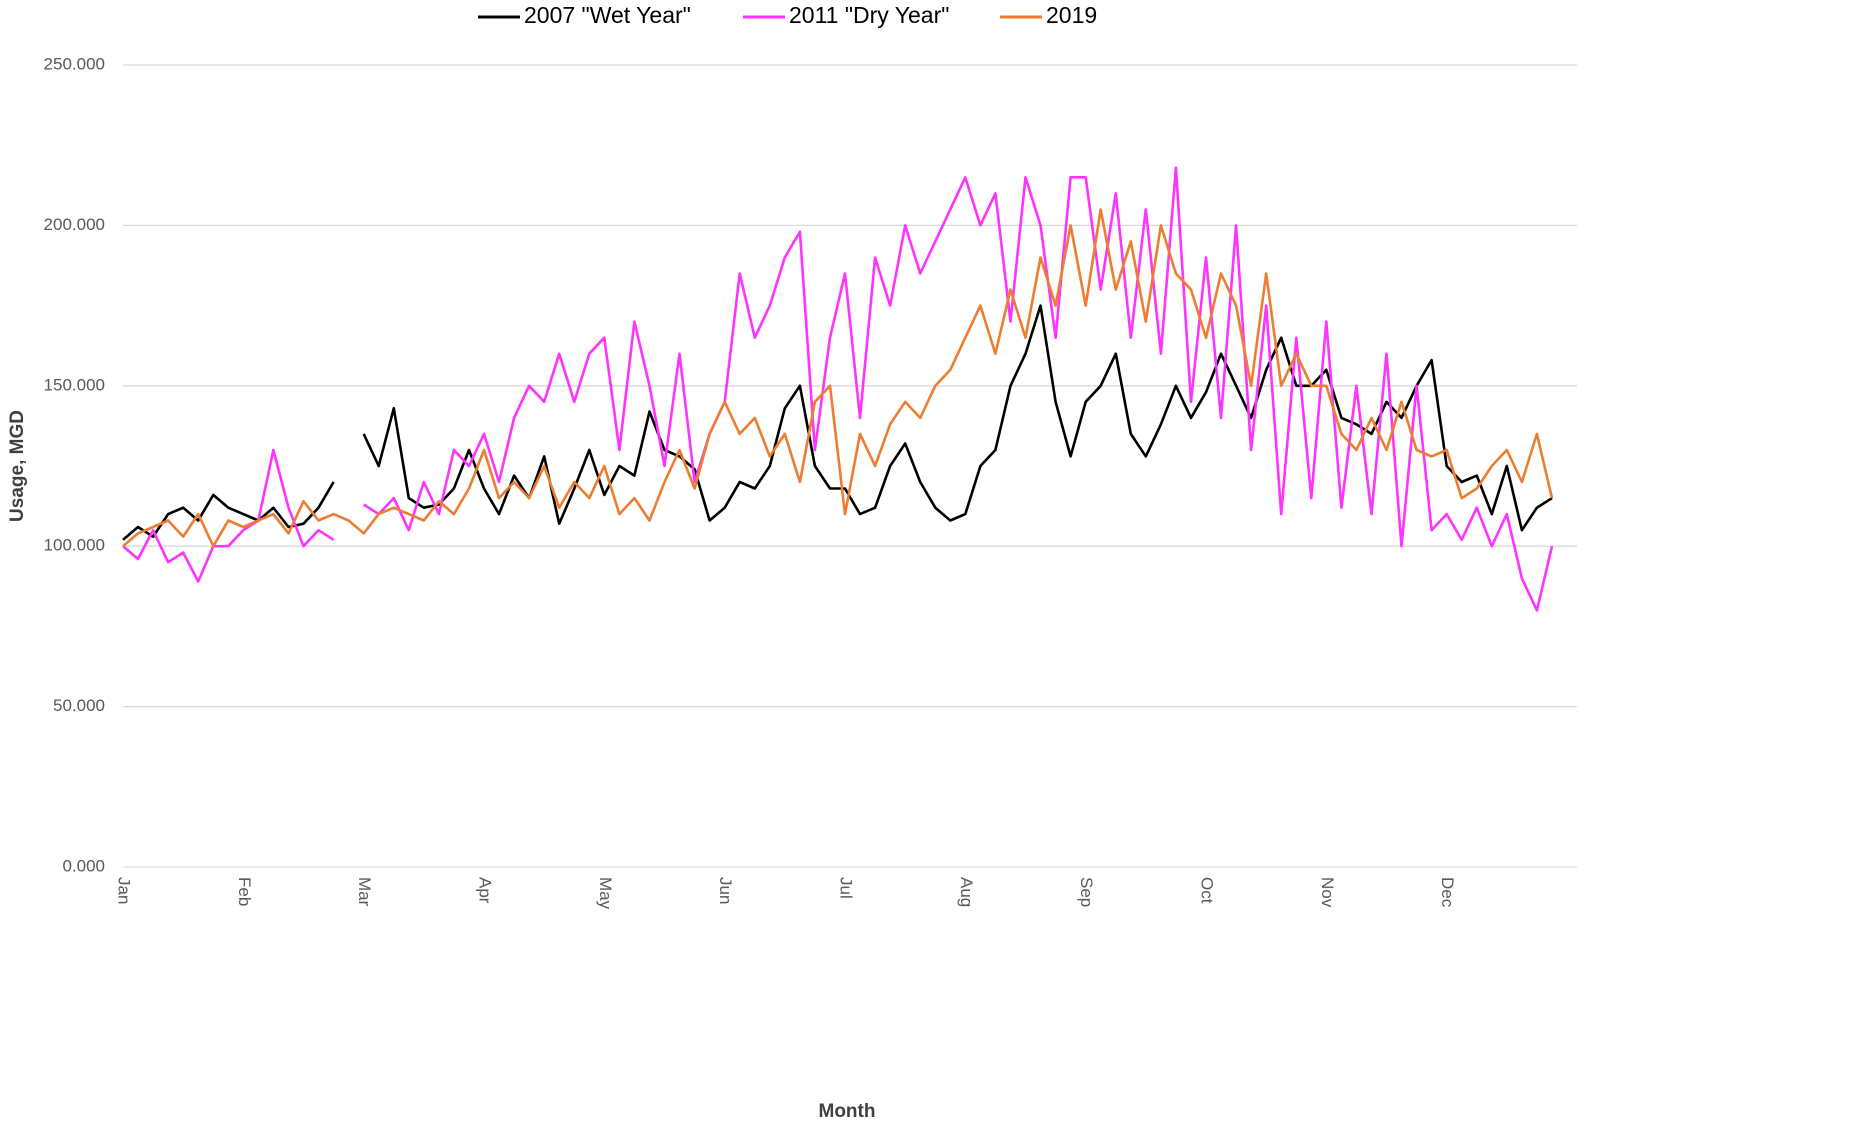  What do you see at coordinates (485, 890) in the screenshot?
I see `x-tick-label: Apr` at bounding box center [485, 890].